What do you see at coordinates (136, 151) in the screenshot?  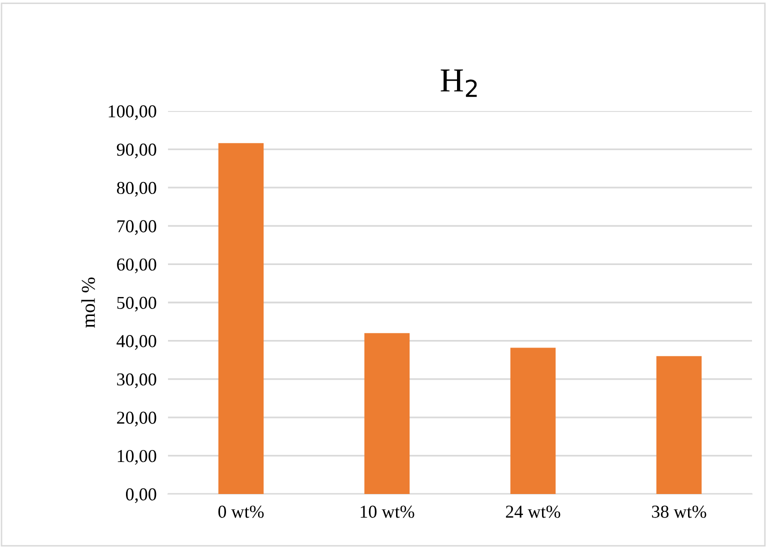 I see `y-tick-label: 90,00` at bounding box center [136, 151].